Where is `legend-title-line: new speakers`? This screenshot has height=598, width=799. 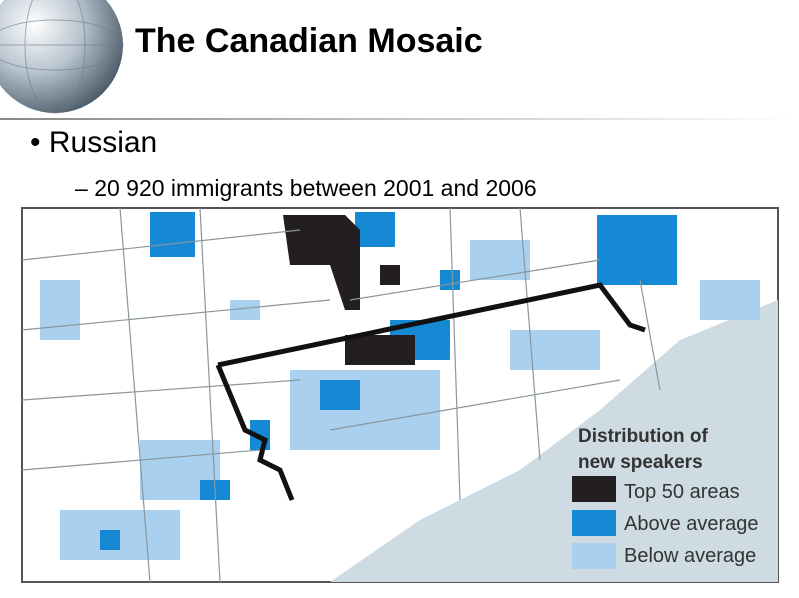
legend-title-line: new speakers is located at coordinates (640, 462).